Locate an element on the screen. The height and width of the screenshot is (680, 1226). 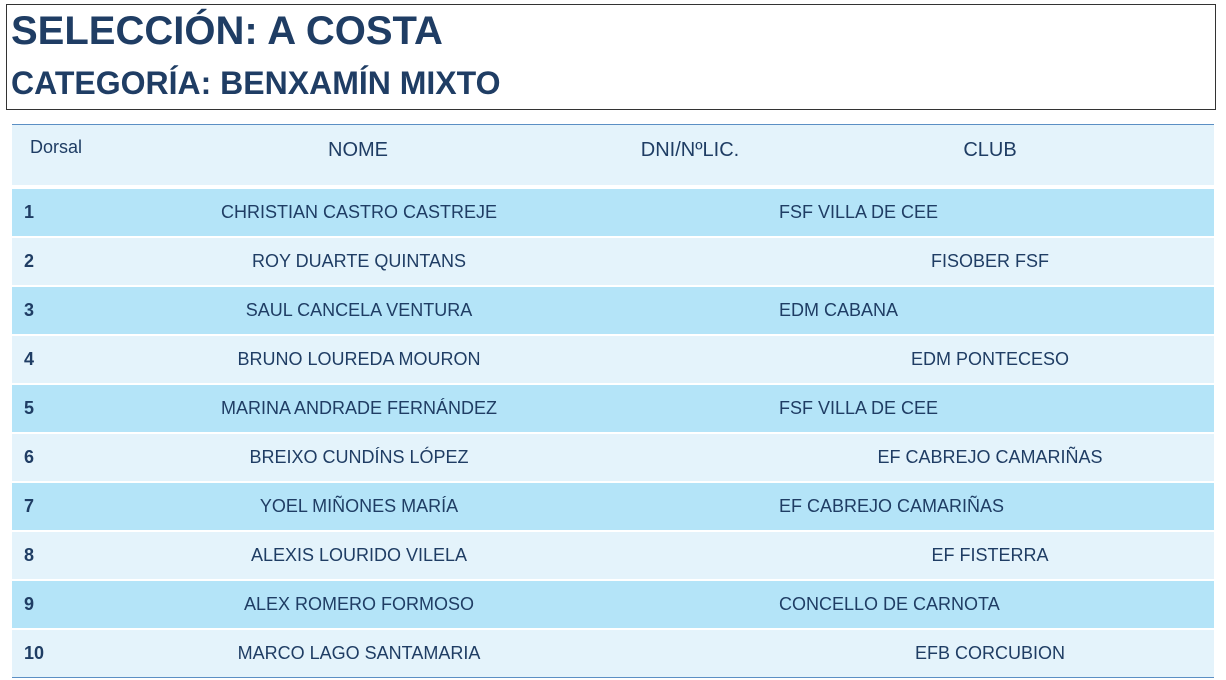
dorsal-cell: 2 is located at coordinates (29, 261).